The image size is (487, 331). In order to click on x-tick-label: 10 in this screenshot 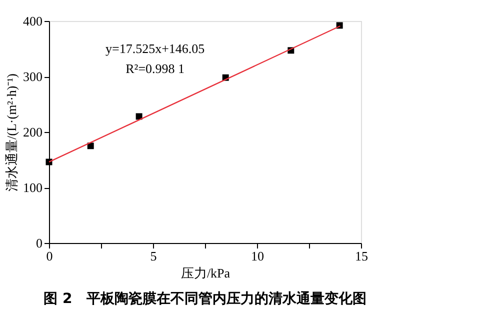, I will do `click(257, 256)`.